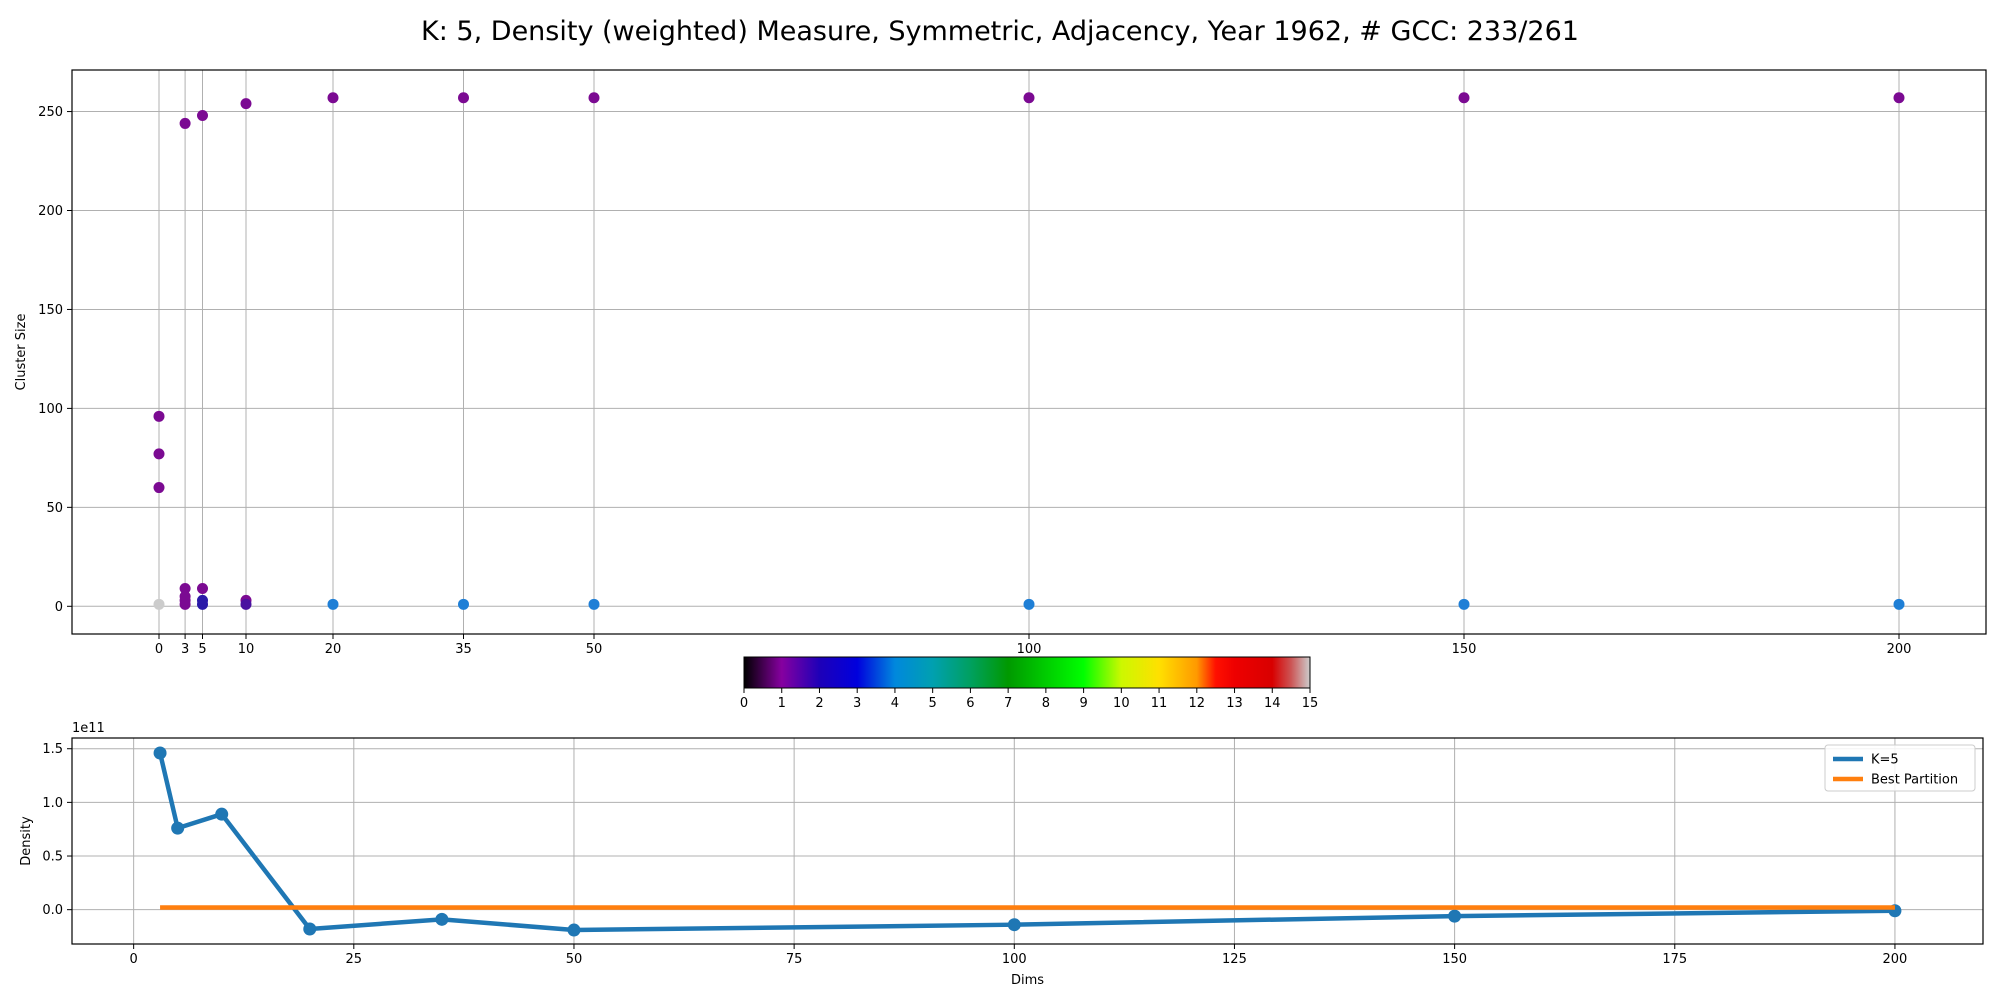  I want to click on y-tick-label: 200, so click(50, 211).